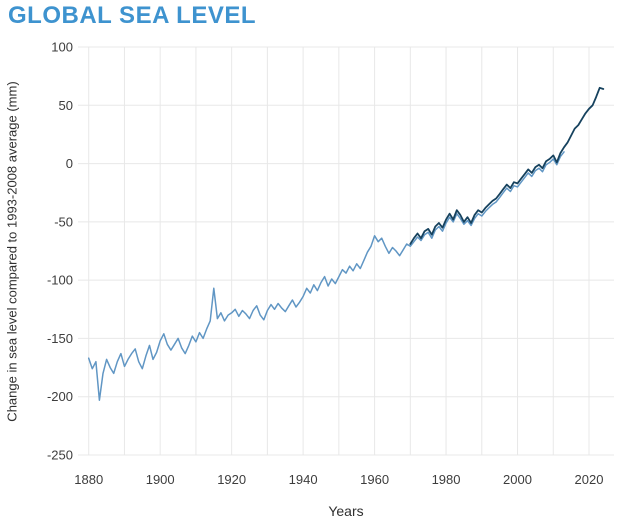 The image size is (620, 531). Describe the element at coordinates (160, 479) in the screenshot. I see `x-tick-label: 1900` at that location.